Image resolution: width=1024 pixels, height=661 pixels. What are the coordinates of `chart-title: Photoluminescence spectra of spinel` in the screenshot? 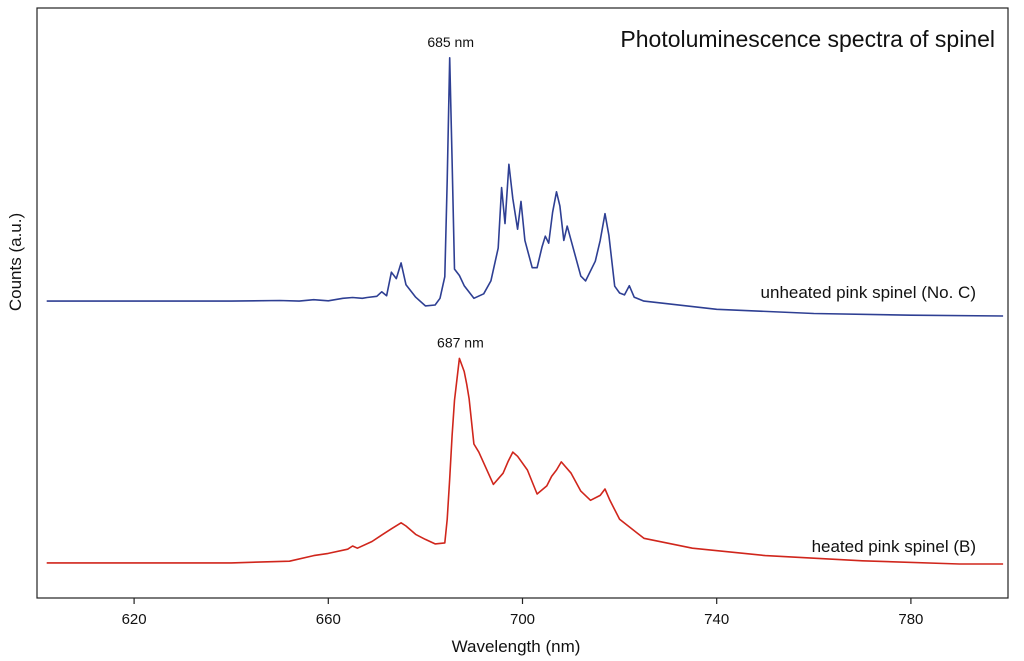 It's located at (807, 39).